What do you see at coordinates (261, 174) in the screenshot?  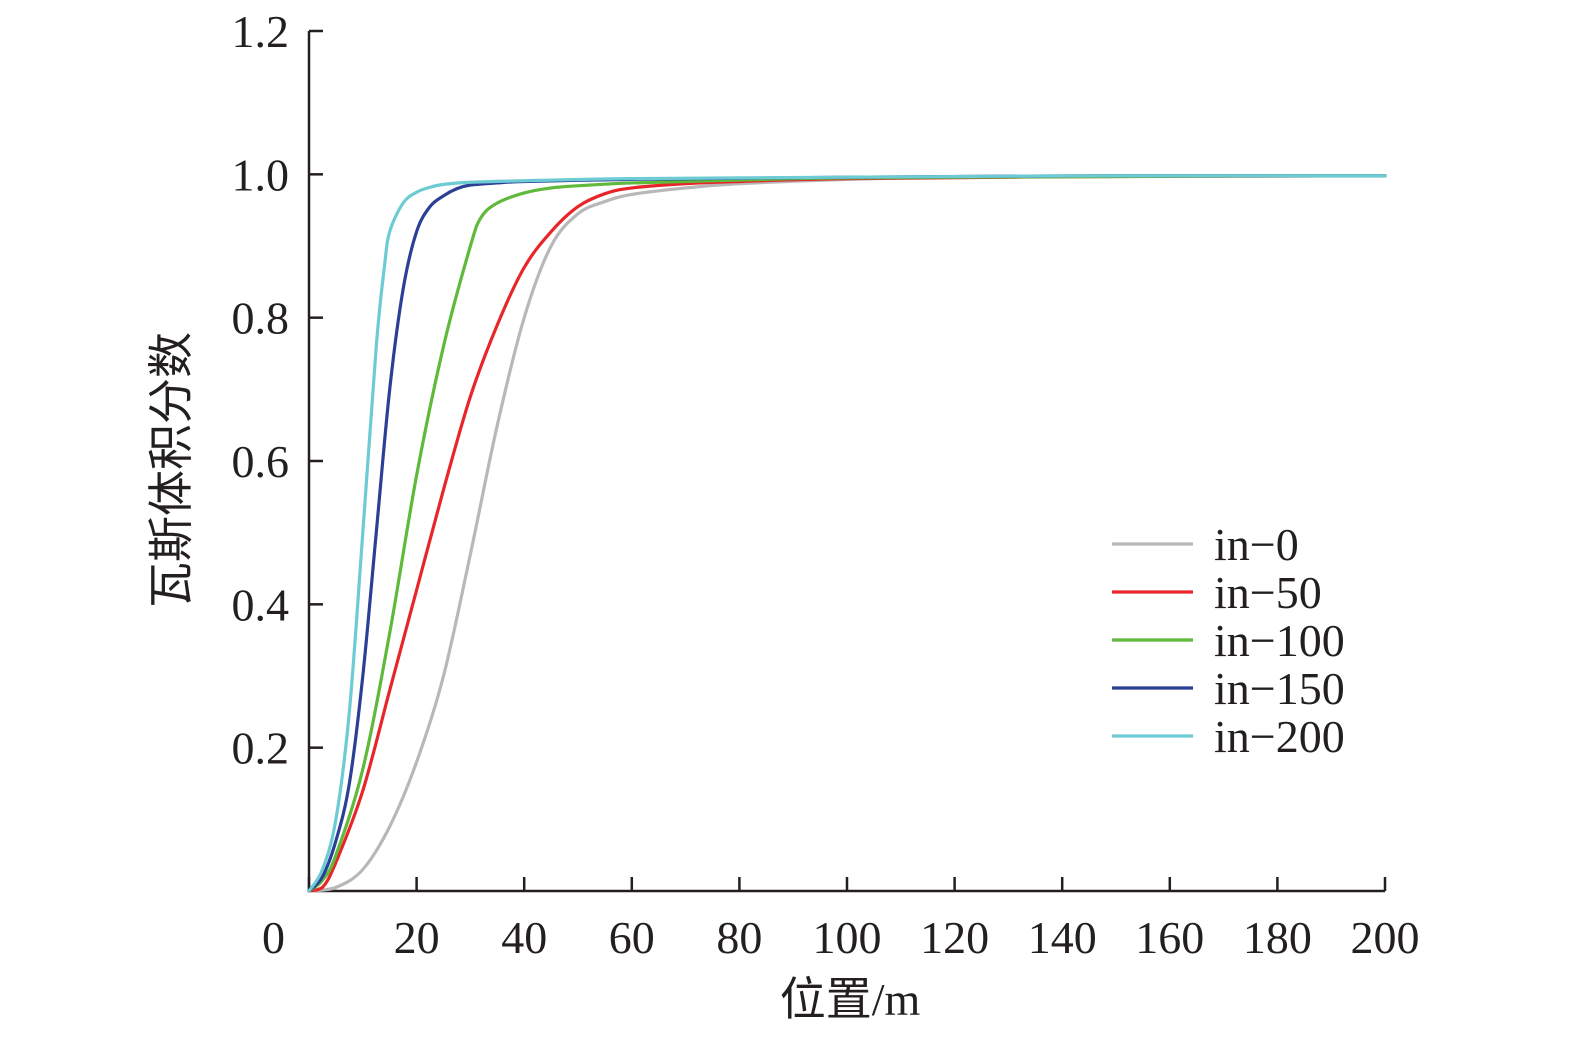 I see `y-tick-label: 1.0` at bounding box center [261, 174].